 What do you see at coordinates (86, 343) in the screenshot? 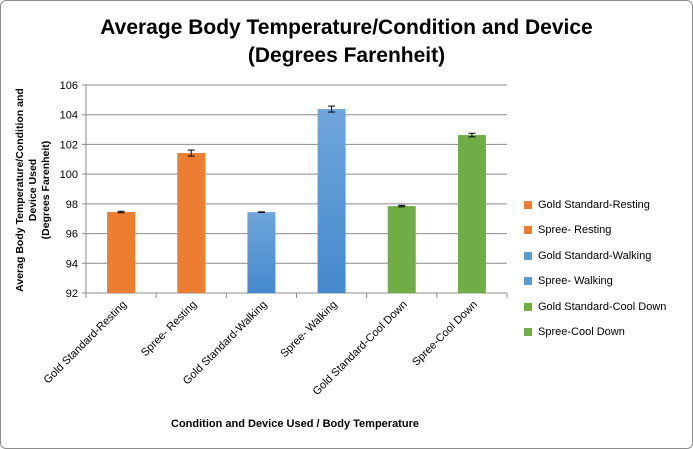
I see `x-tick-label: Gold Standard-Resting` at bounding box center [86, 343].